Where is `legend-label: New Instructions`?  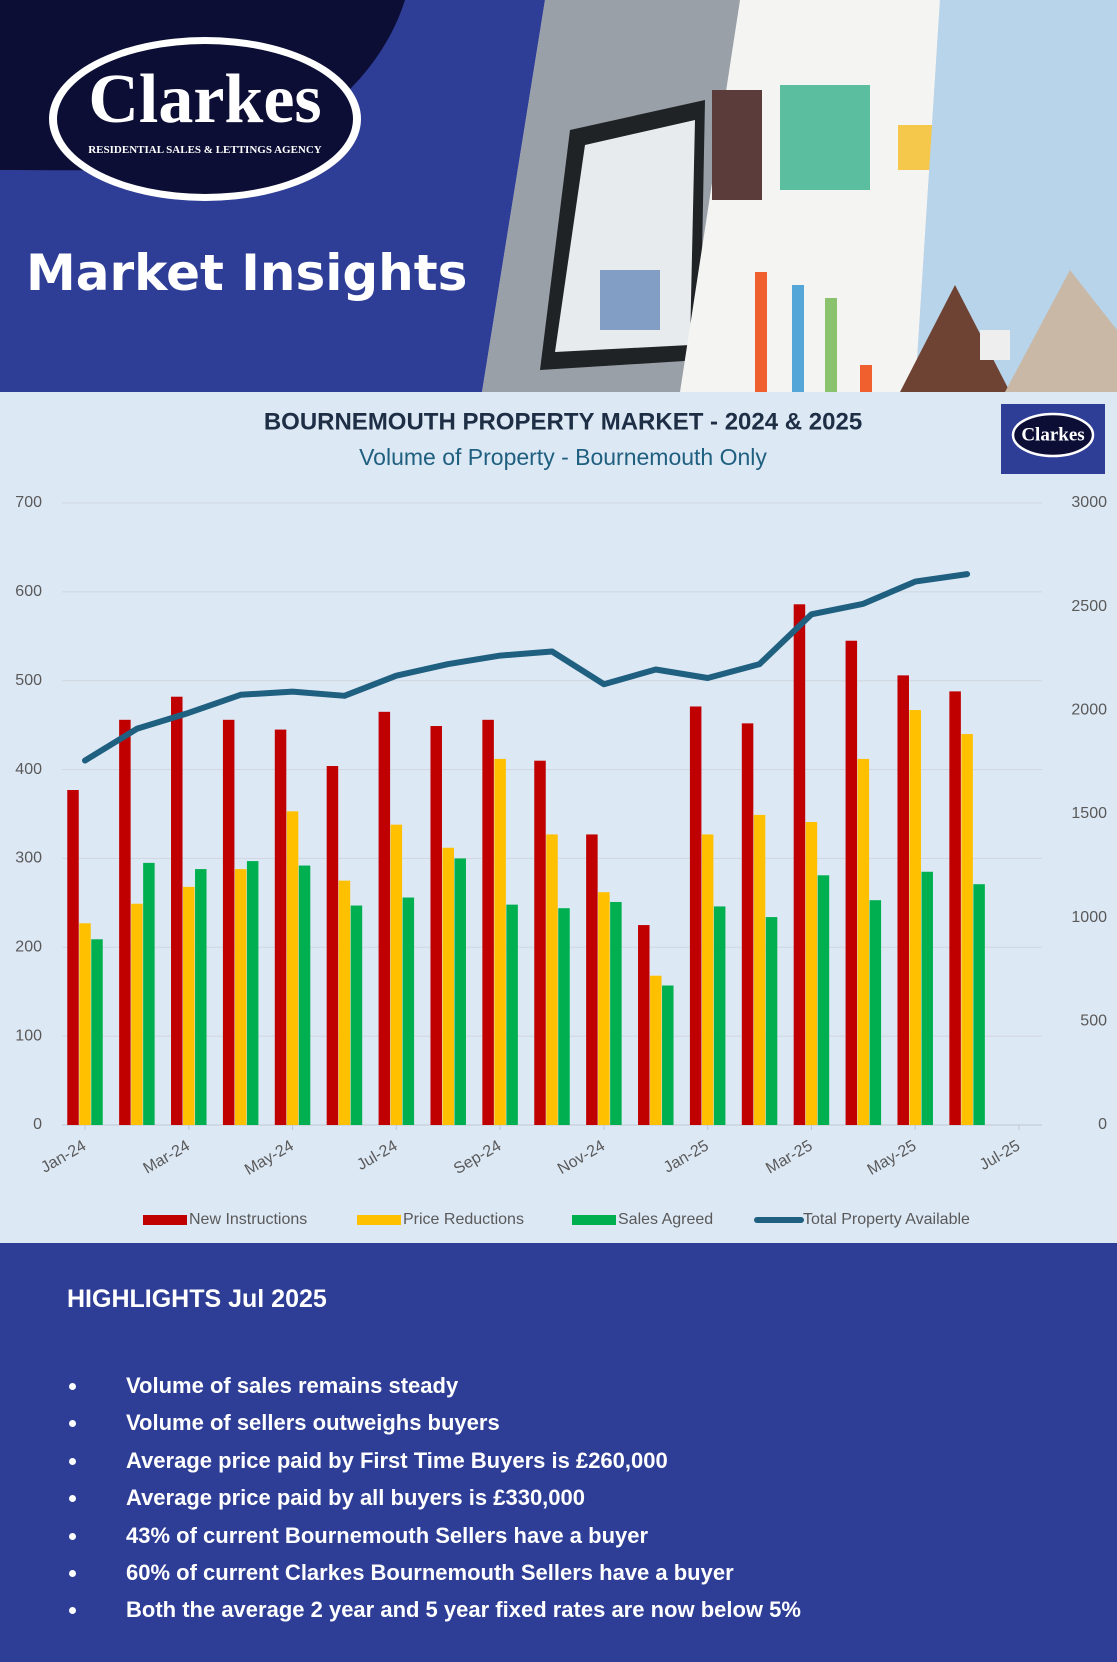 legend-label: New Instructions is located at coordinates (248, 1219).